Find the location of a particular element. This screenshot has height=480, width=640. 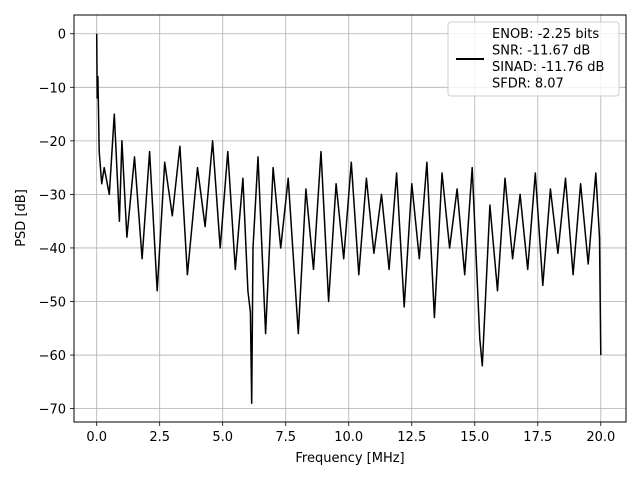

legend-text-line: SNR: -11.67 dB is located at coordinates (541, 51).